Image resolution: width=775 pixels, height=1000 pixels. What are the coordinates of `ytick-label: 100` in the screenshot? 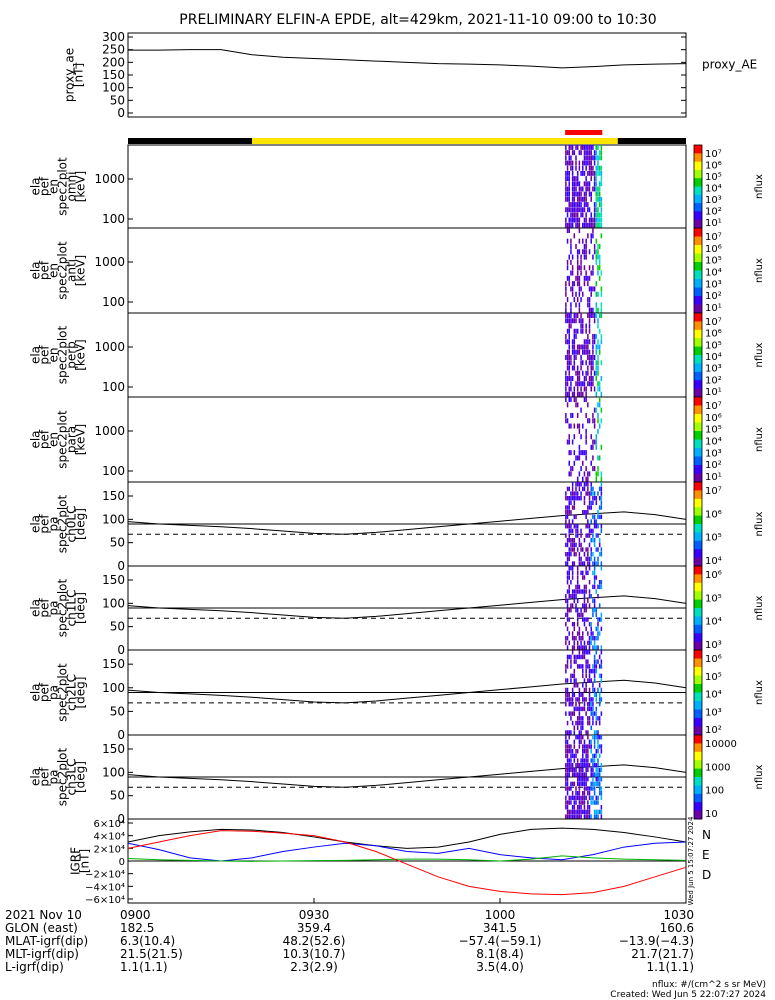 It's located at (113, 471).